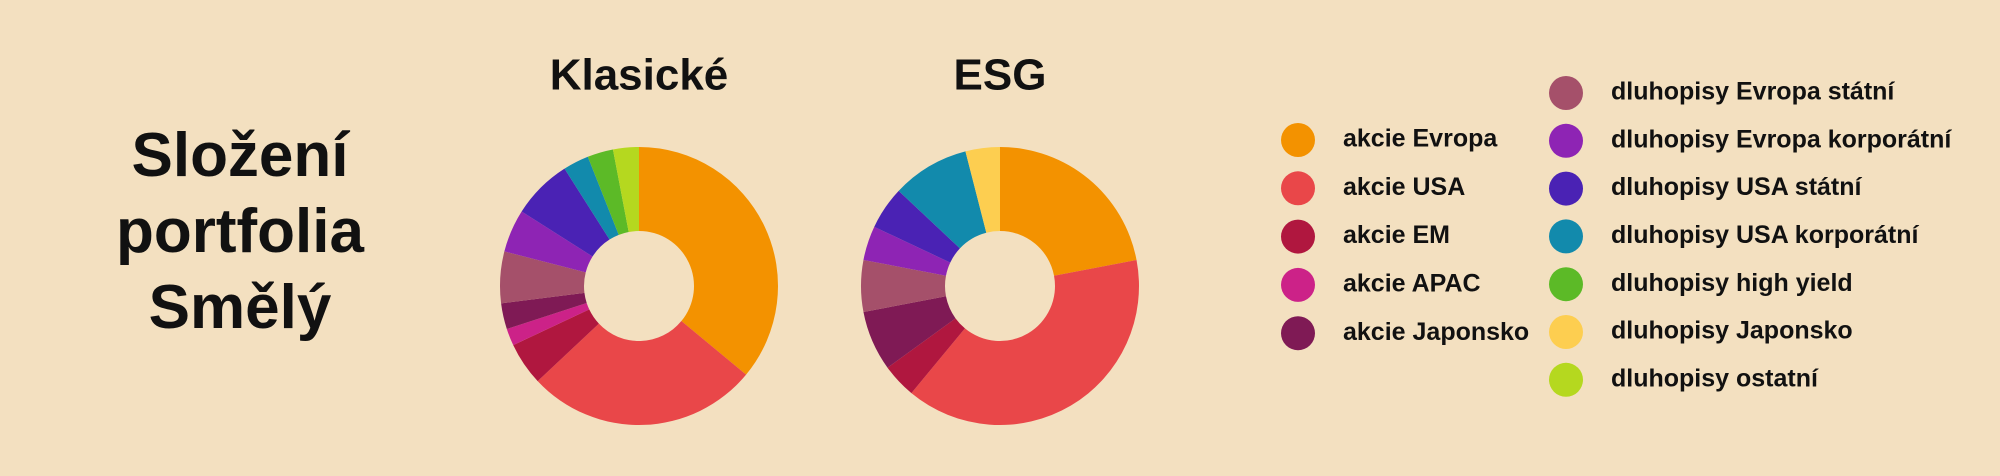  Describe the element at coordinates (1753, 92) in the screenshot. I see `legend-label: dluhopisy Evropa státní` at that location.